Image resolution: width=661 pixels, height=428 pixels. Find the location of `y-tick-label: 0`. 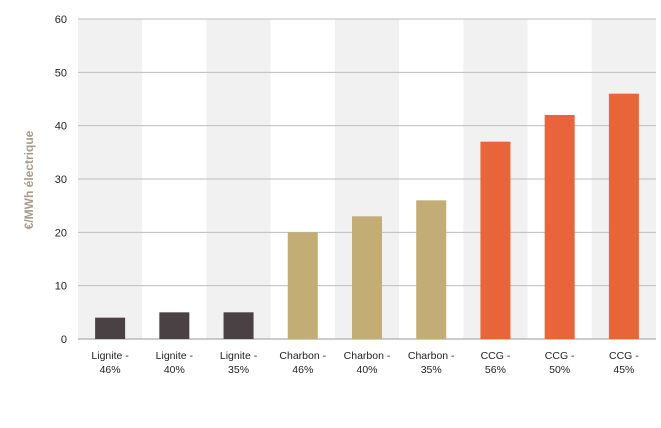

y-tick-label: 0 is located at coordinates (64, 340).